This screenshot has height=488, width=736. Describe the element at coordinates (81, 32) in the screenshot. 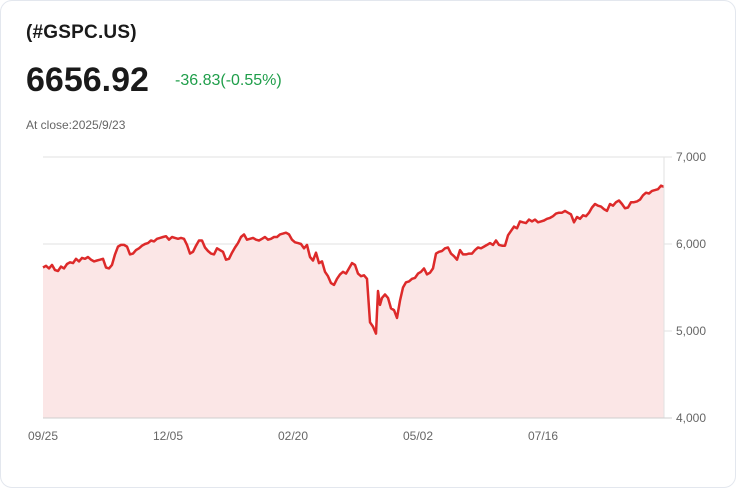

I see `ticker-symbol: (#GSPC.US)` at that location.